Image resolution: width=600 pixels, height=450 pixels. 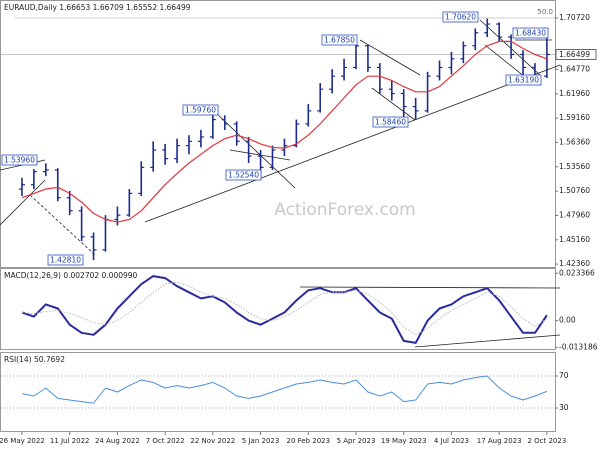 I want to click on annotation: 1.58460, so click(x=390, y=122).